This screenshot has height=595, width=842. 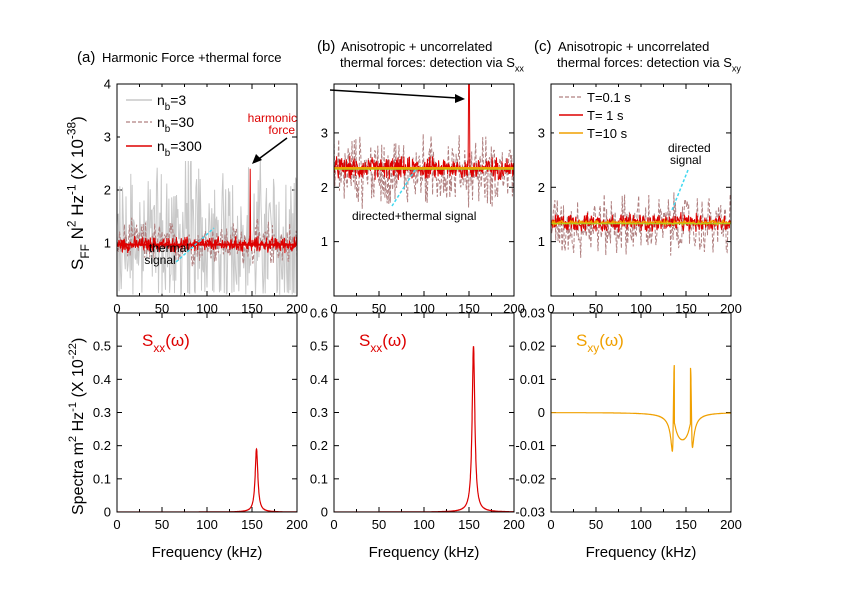 I want to click on annotation-arrow, so click(x=271, y=149).